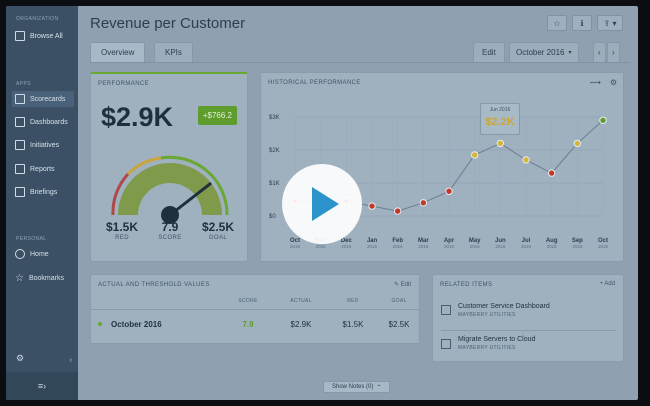 The height and width of the screenshot is (406, 650). What do you see at coordinates (372, 241) in the screenshot?
I see `x-tick-label: Jan` at bounding box center [372, 241].